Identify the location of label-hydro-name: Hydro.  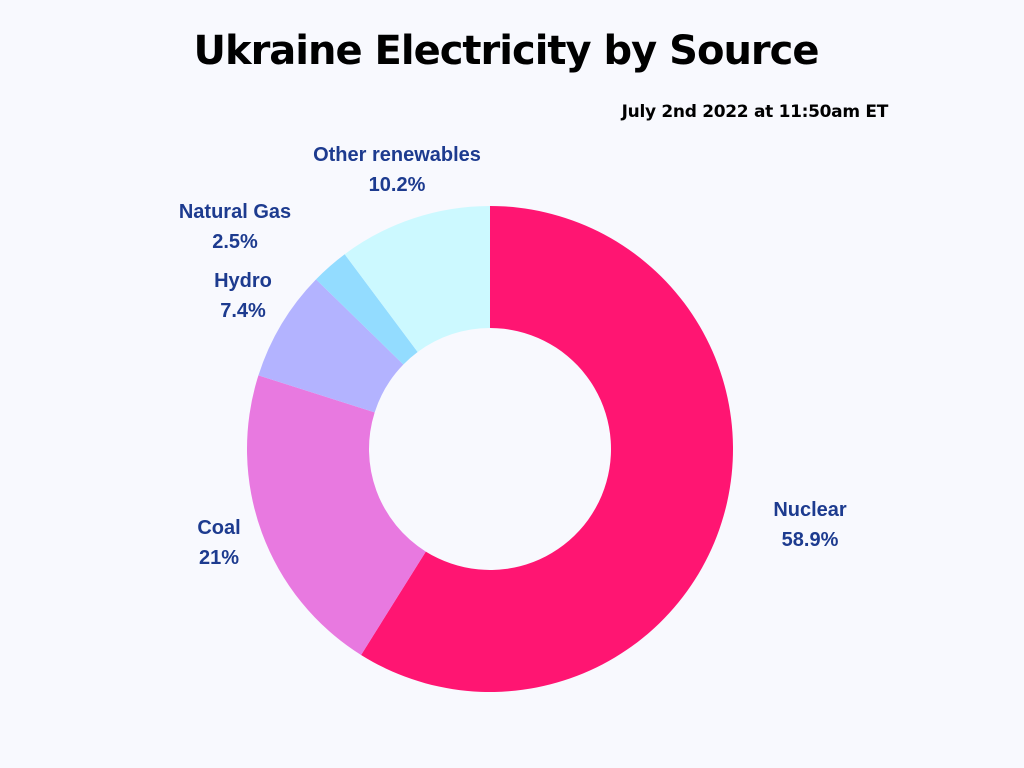
(243, 281).